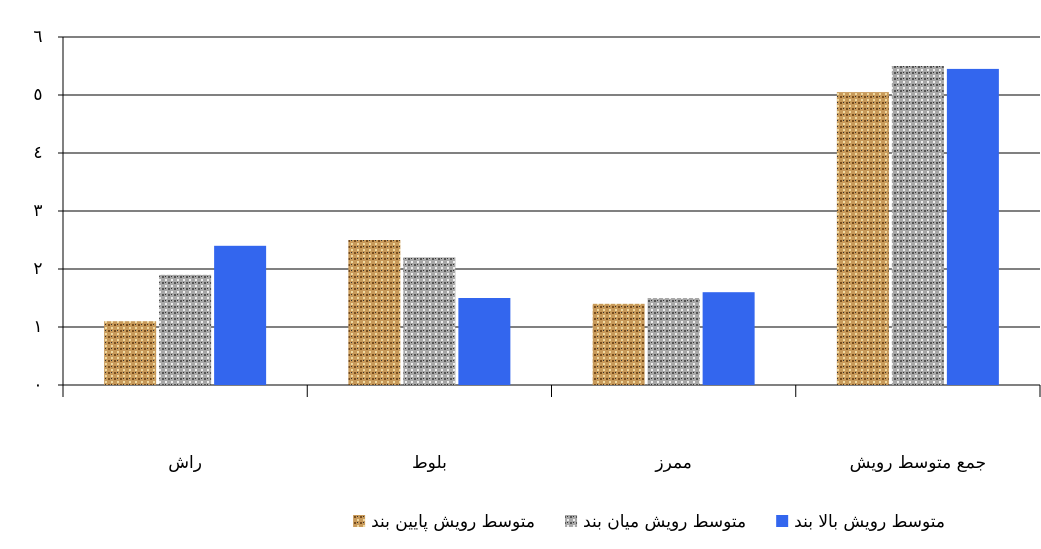 The image size is (1041, 549). Describe the element at coordinates (429, 463) in the screenshot. I see `x-tick-label: بلوط` at that location.